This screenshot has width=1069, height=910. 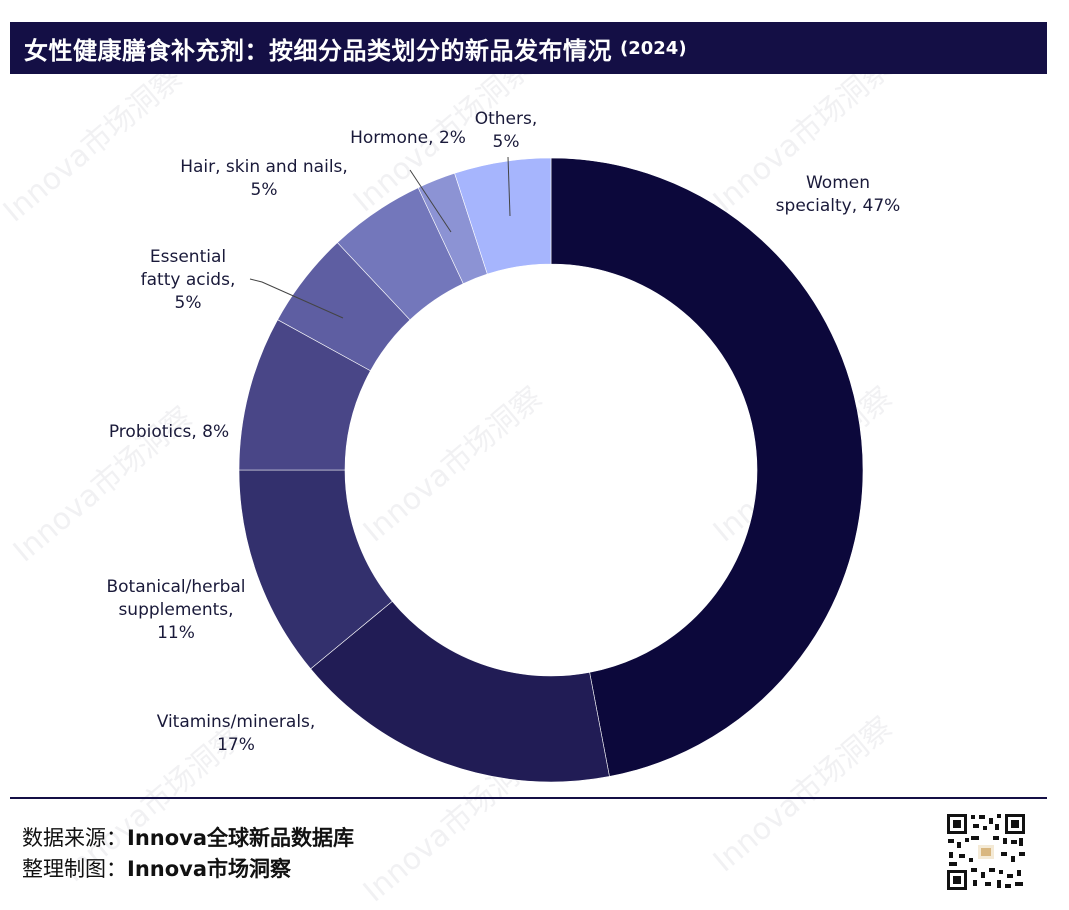 What do you see at coordinates (74, 838) in the screenshot?
I see `source-key: 数据来源：` at bounding box center [74, 838].